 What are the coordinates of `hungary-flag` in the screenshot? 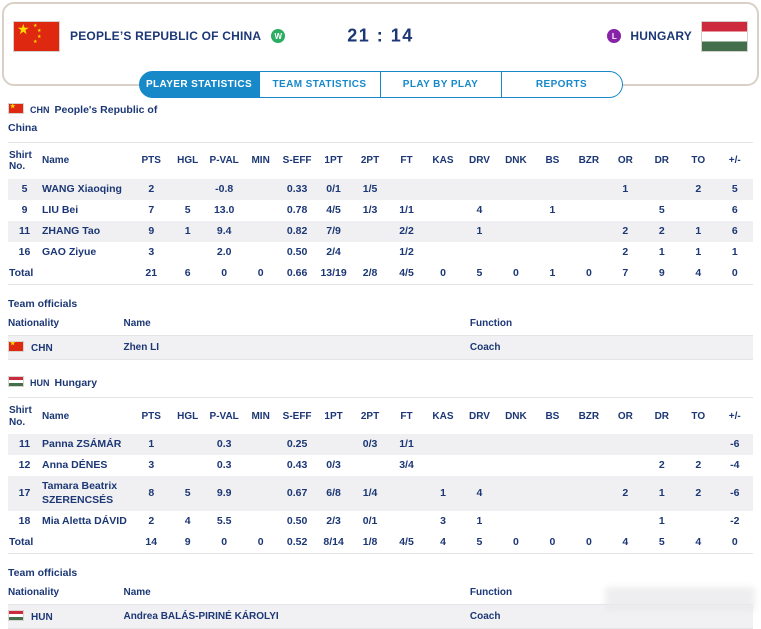 It's located at (724, 36).